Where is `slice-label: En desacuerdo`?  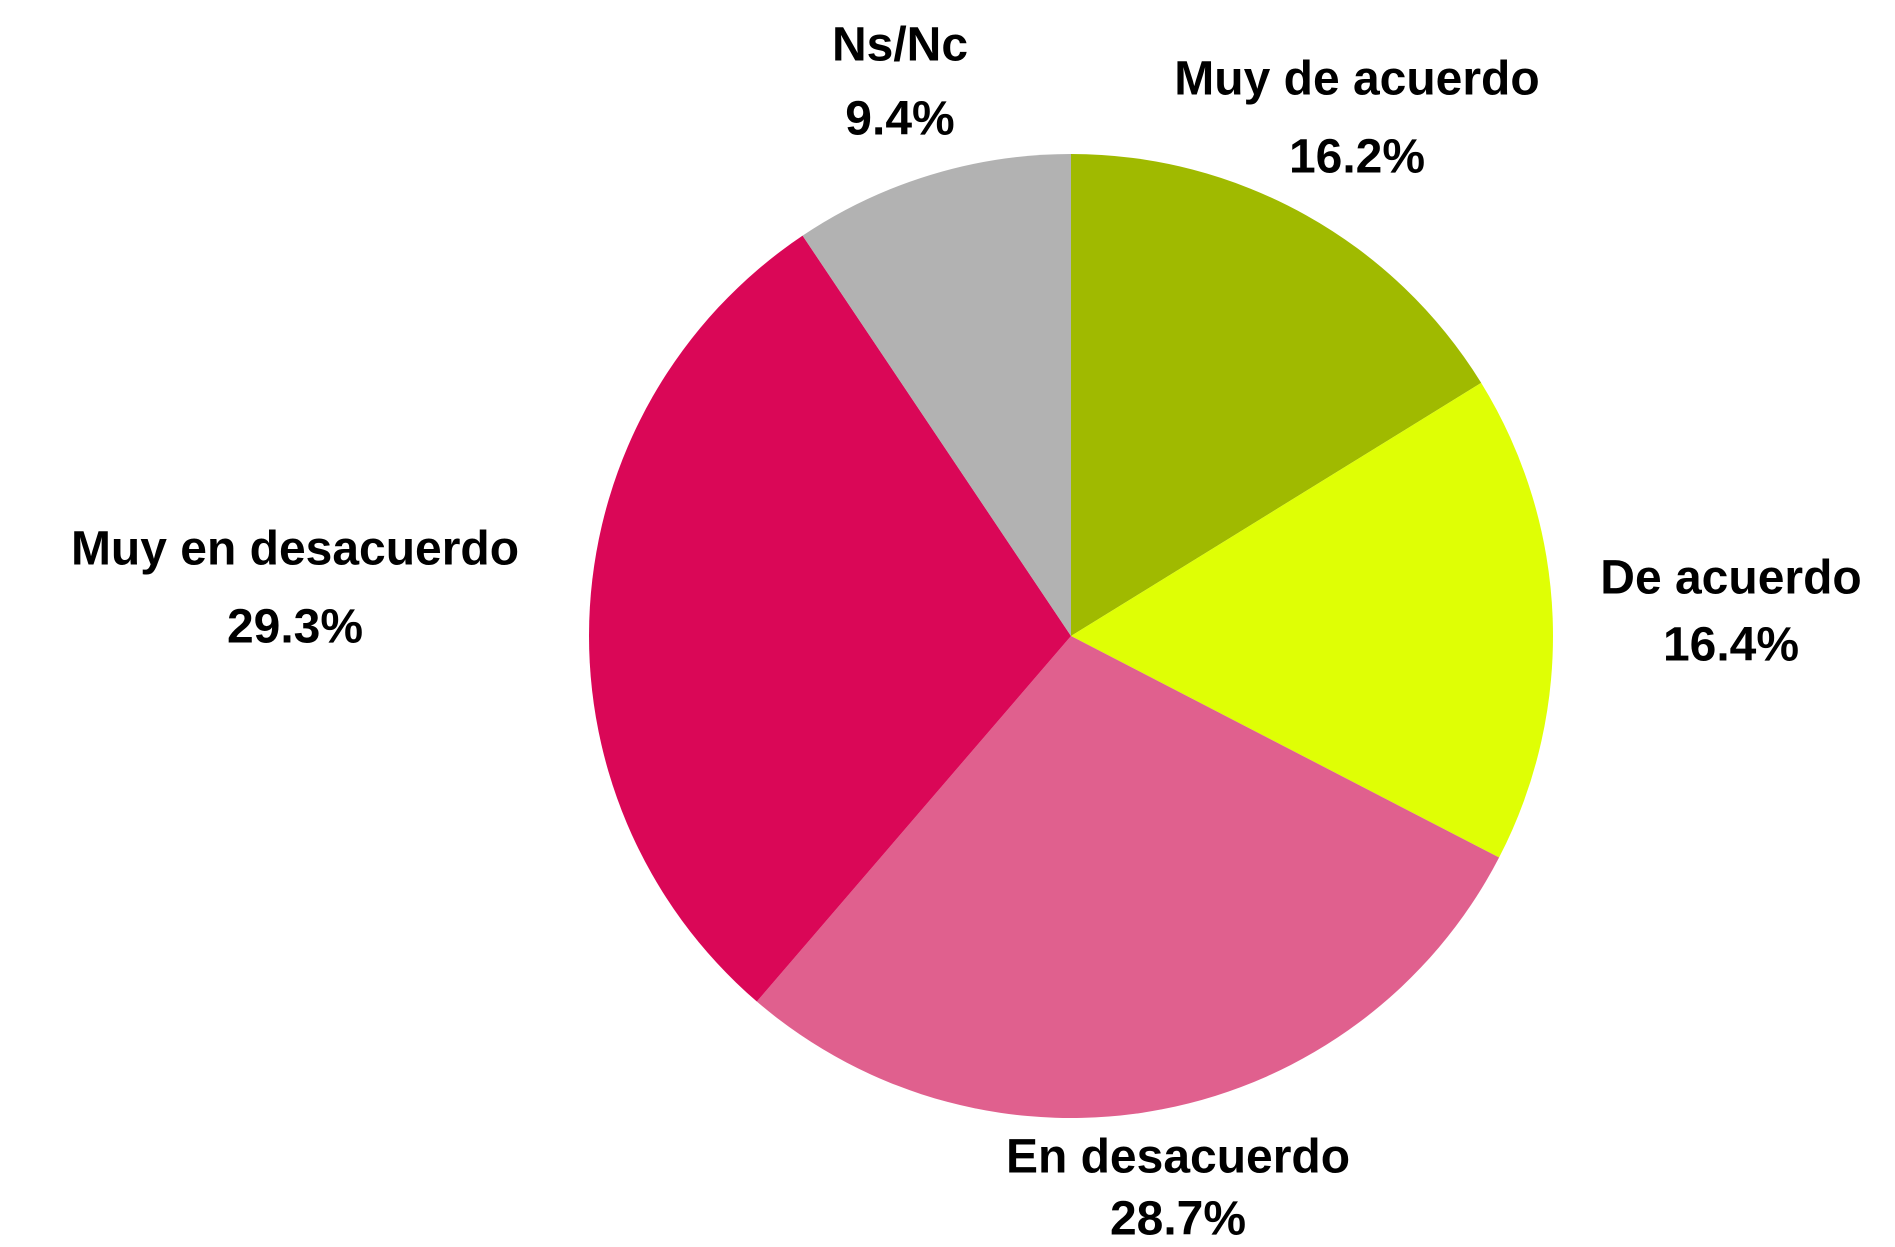
slice-label: En desacuerdo is located at coordinates (1178, 1157).